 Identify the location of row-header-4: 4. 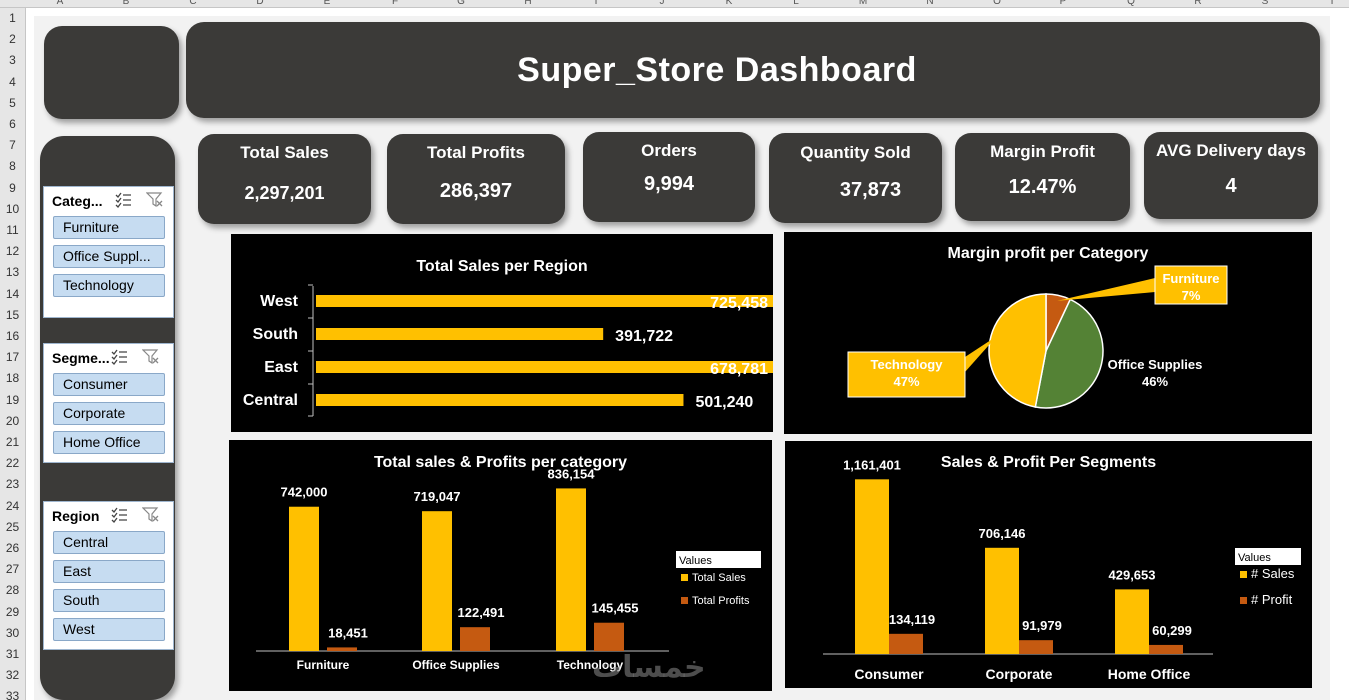
(12, 81).